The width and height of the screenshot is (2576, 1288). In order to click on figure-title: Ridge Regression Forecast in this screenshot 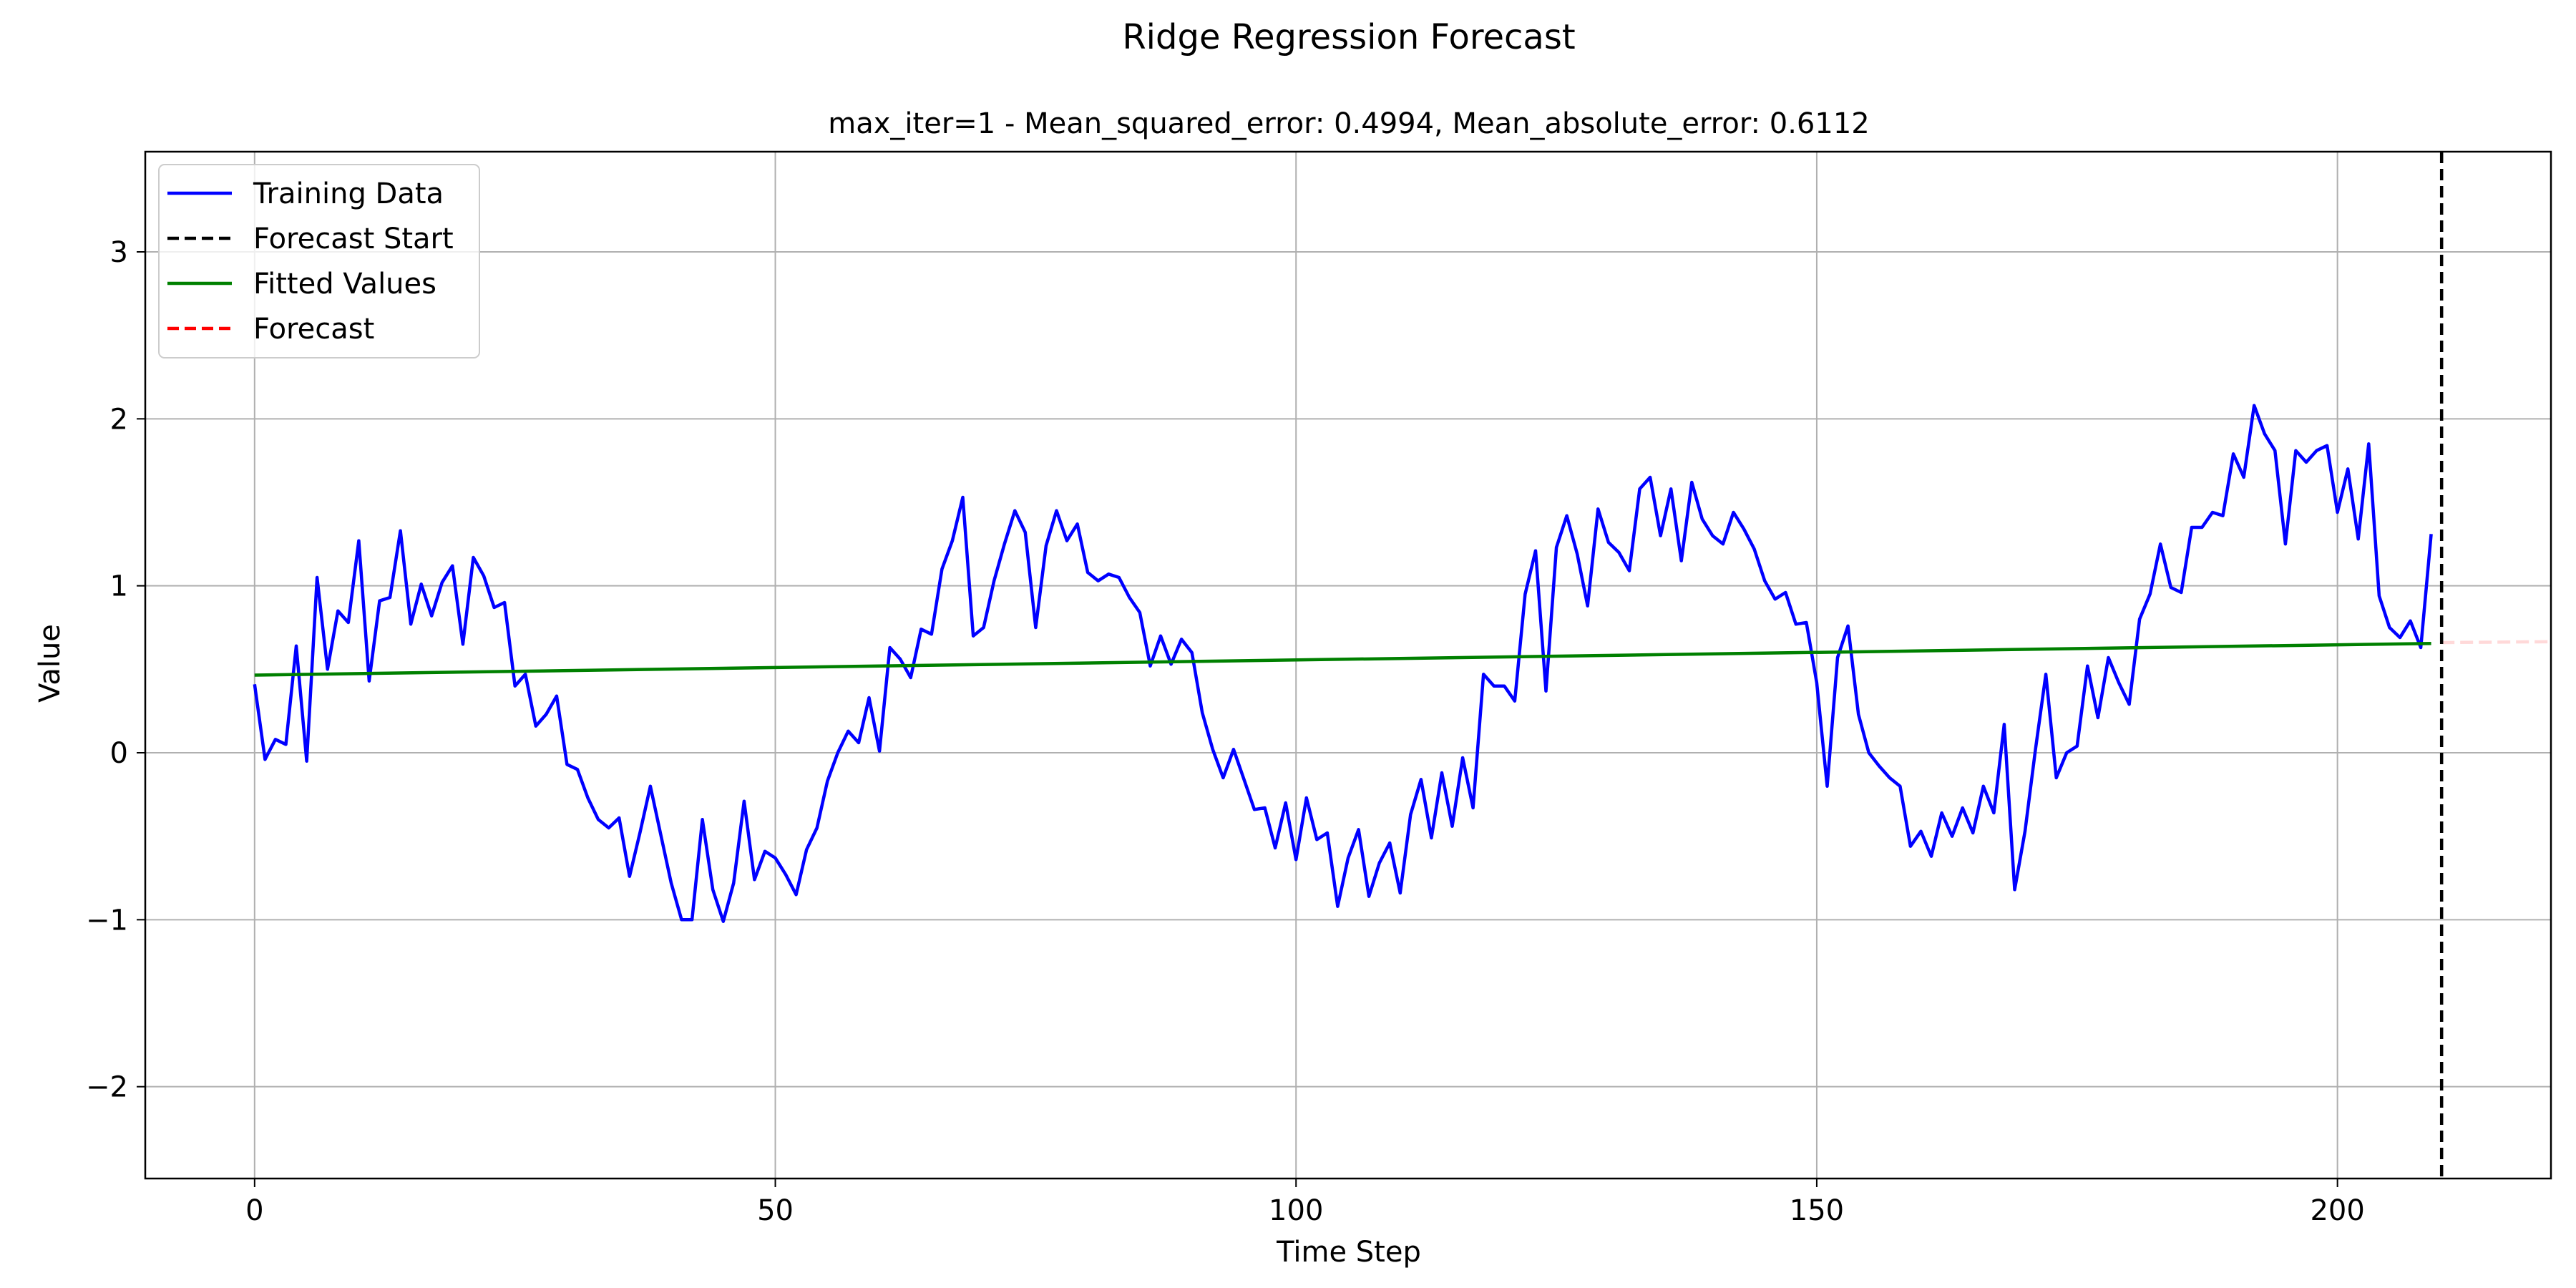, I will do `click(1348, 37)`.